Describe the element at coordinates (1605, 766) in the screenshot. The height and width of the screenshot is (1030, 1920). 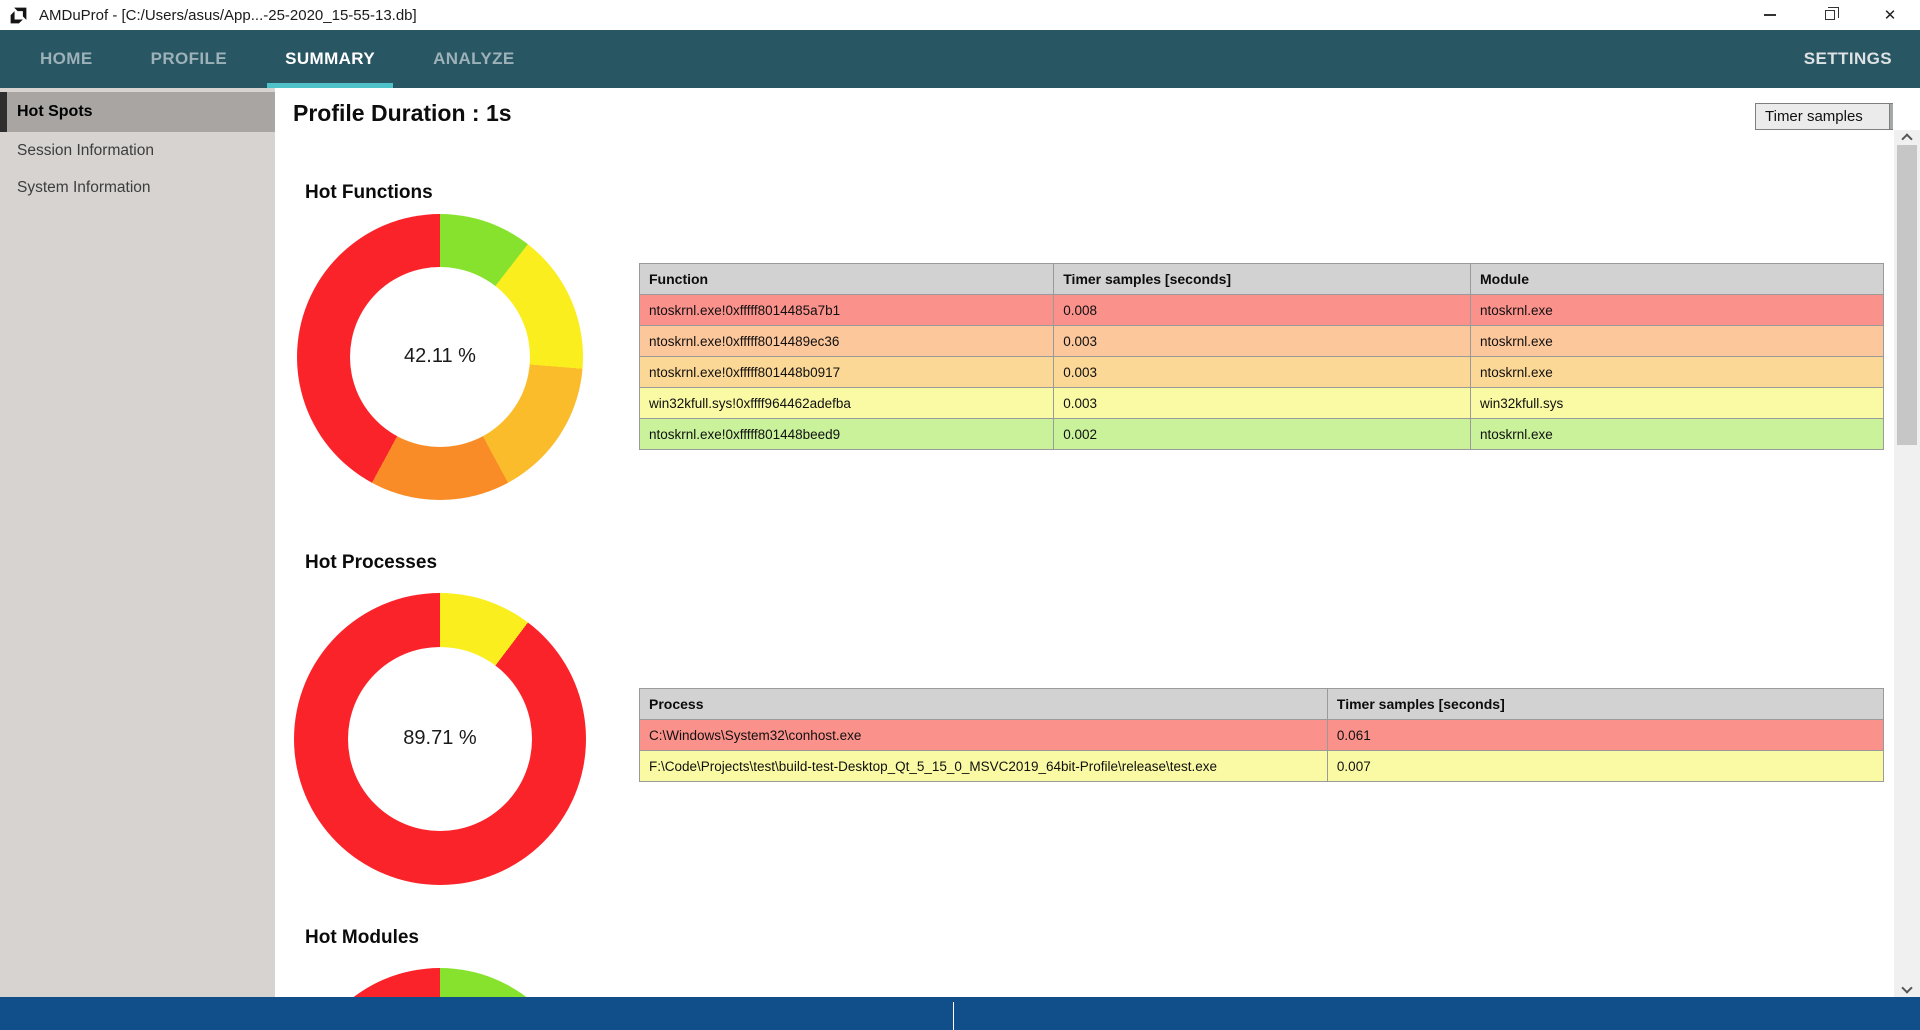
I see `table-cell: 0.007` at that location.